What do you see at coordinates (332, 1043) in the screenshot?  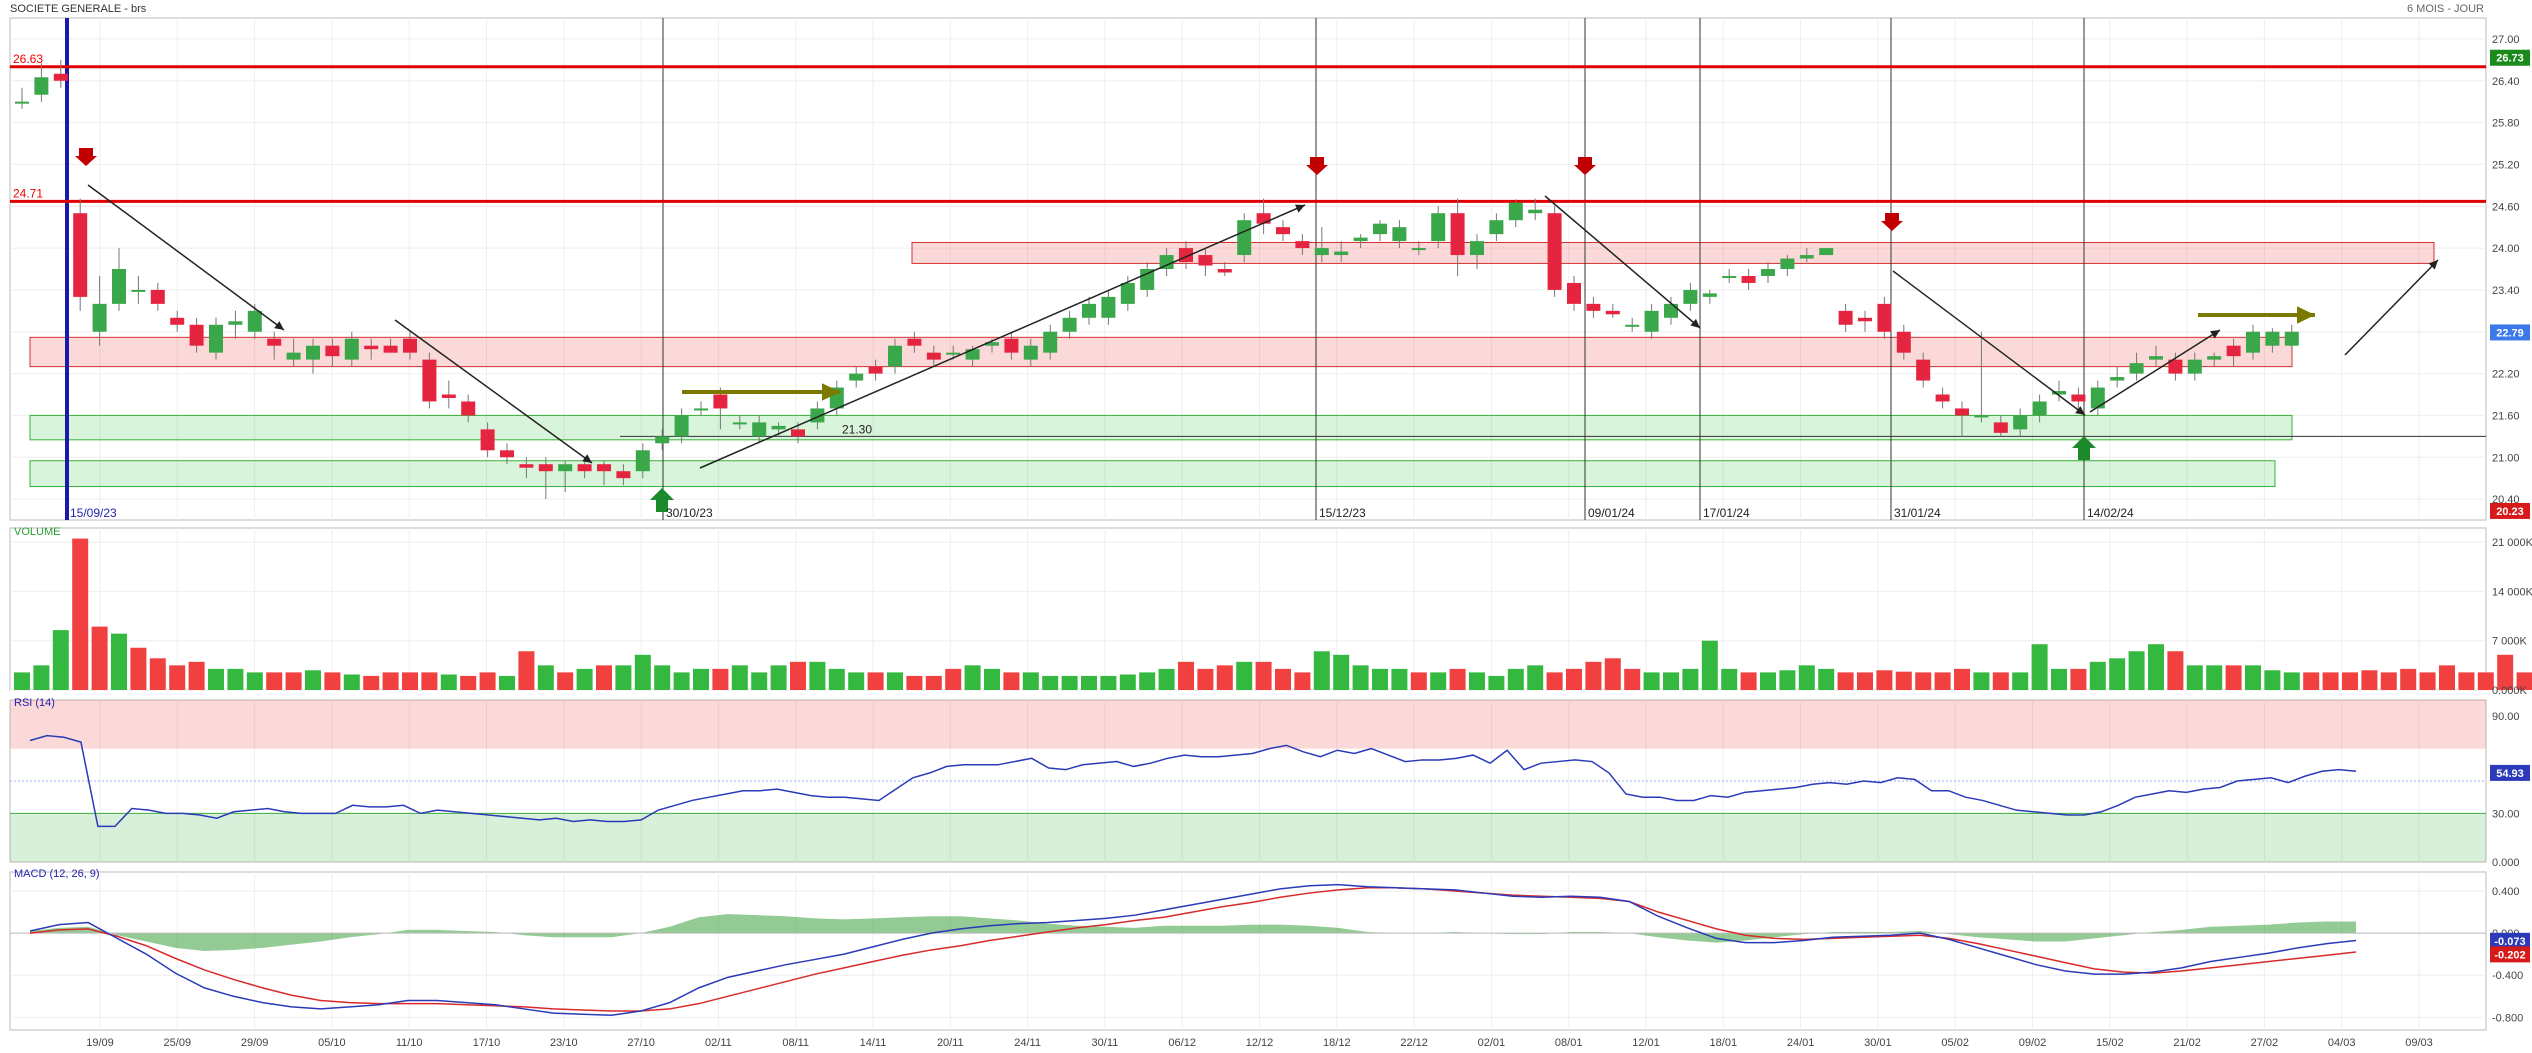 I see `x-tick-label: 05/10` at bounding box center [332, 1043].